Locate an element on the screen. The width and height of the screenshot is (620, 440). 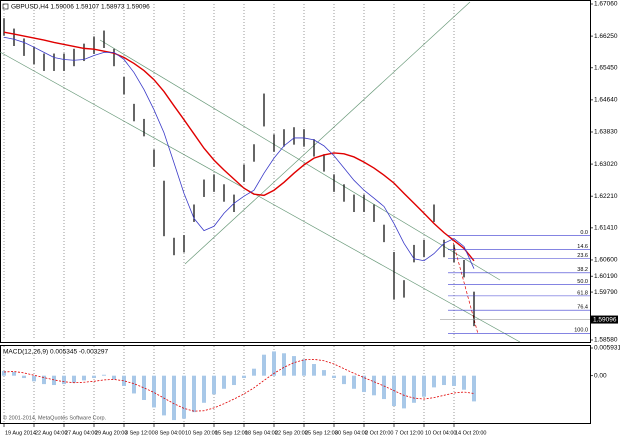
y-tick-label: 1.60600 is located at coordinates (606, 260).